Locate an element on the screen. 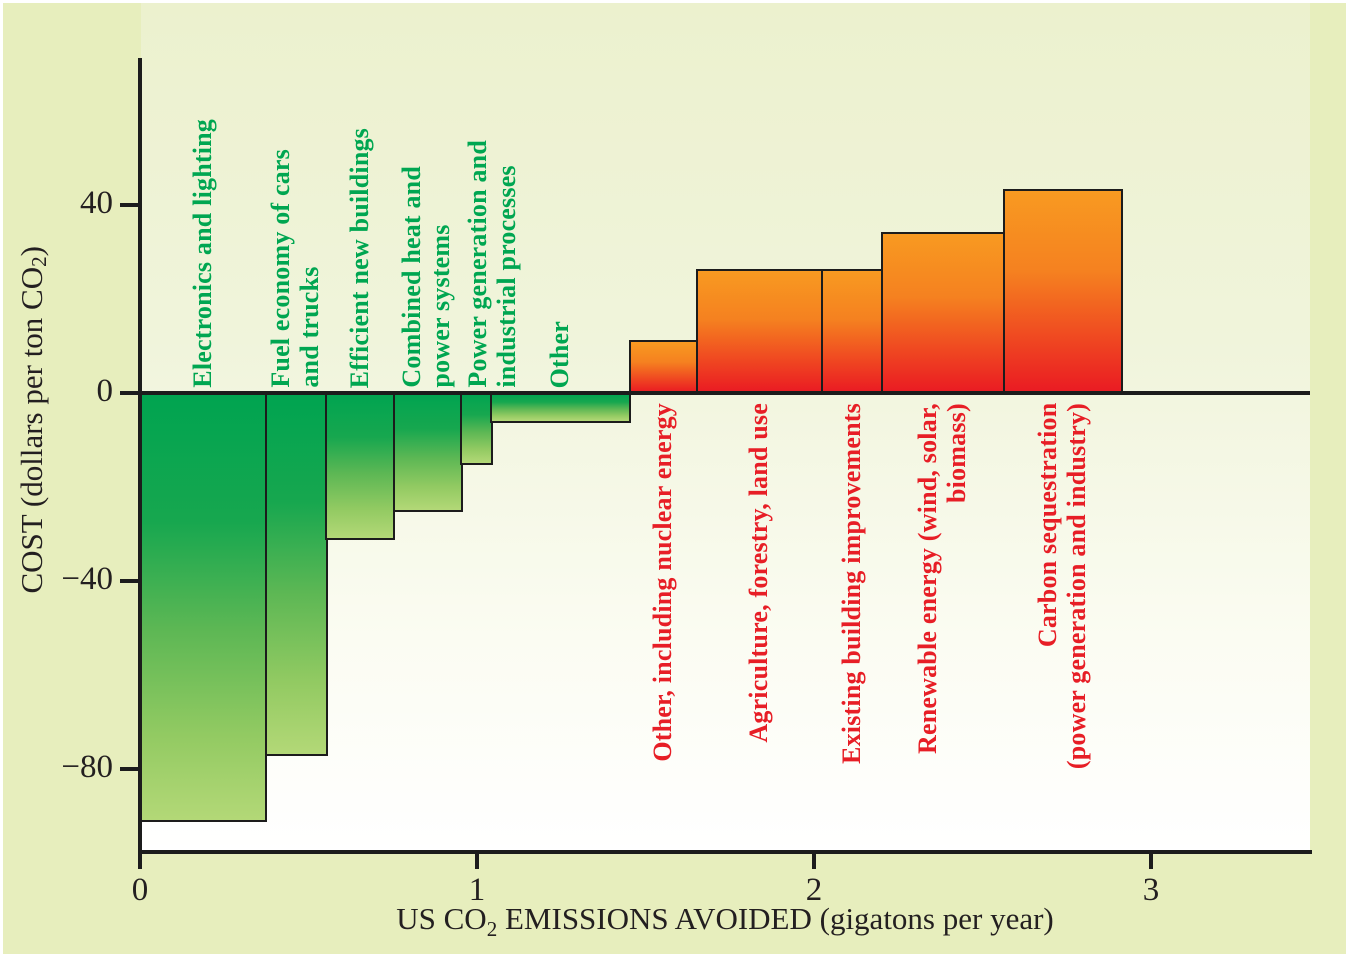 This screenshot has height=954, width=1346. y-axis-title: COST (dollars per ton CO2) is located at coordinates (33, 420).